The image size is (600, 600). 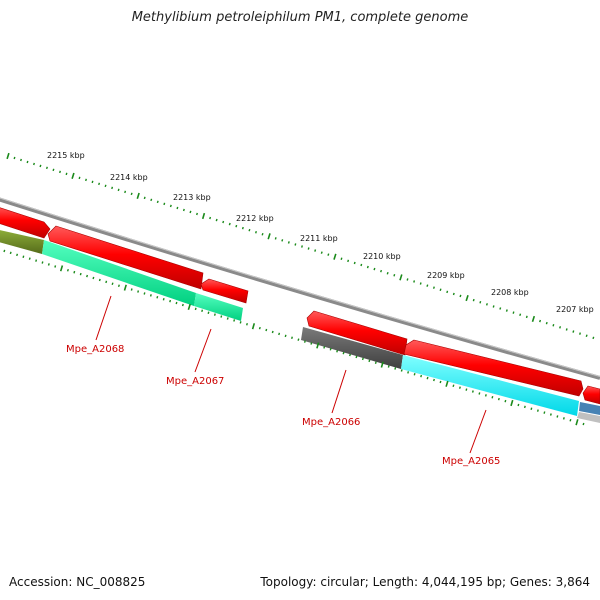 I want to click on cds-arrow-mpe-a2067, so click(x=125, y=257).